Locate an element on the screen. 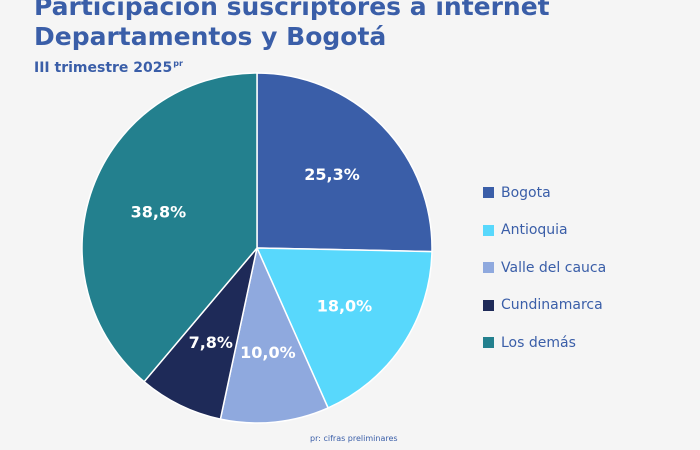 Image resolution: width=700 pixels, height=450 pixels. legend-label: Cundinamarca is located at coordinates (552, 305).